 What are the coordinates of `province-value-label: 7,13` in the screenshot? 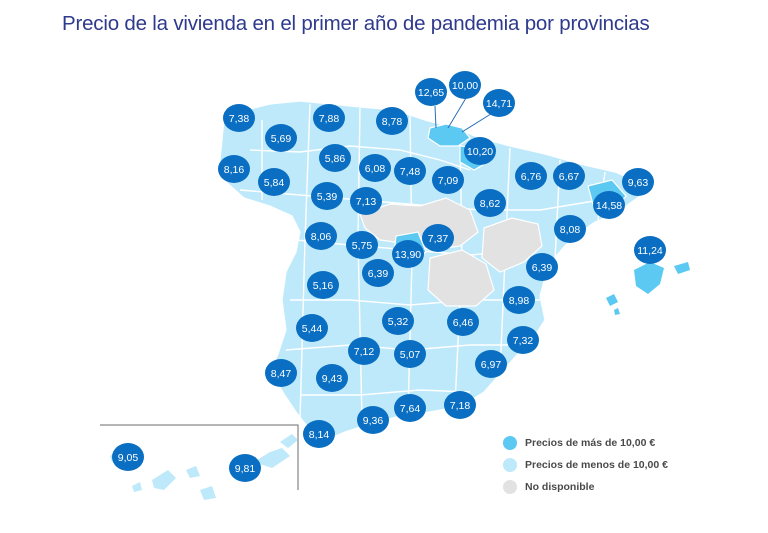 It's located at (366, 202).